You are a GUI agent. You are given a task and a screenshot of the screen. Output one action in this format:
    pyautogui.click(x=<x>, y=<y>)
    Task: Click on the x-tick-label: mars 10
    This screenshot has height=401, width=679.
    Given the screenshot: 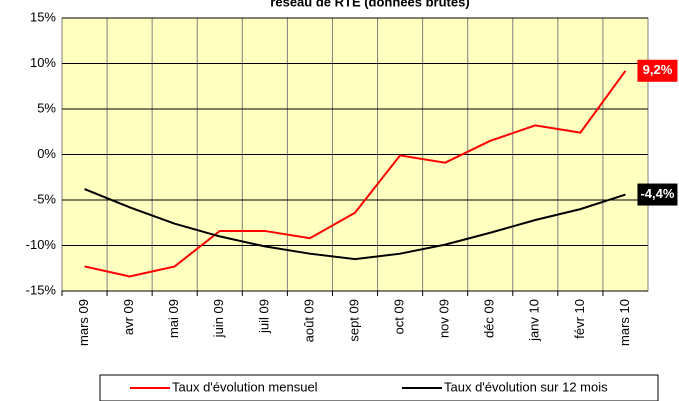 What is the action you would take?
    pyautogui.click(x=624, y=322)
    